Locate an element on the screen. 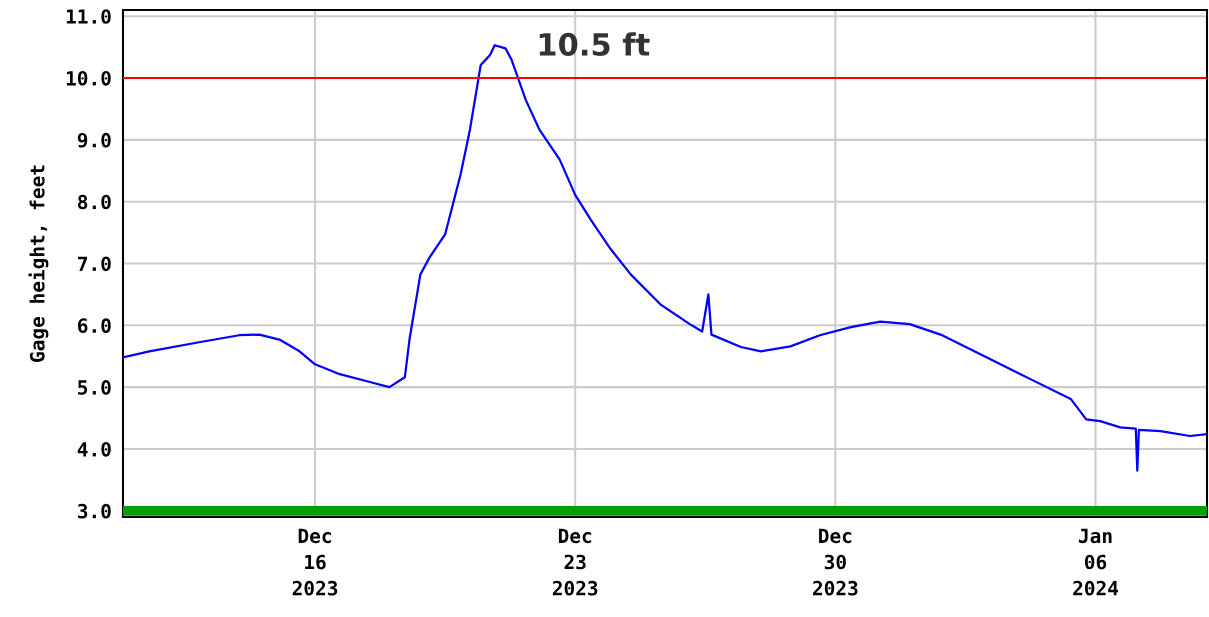  y-tick-label: 3.0 is located at coordinates (94, 511).